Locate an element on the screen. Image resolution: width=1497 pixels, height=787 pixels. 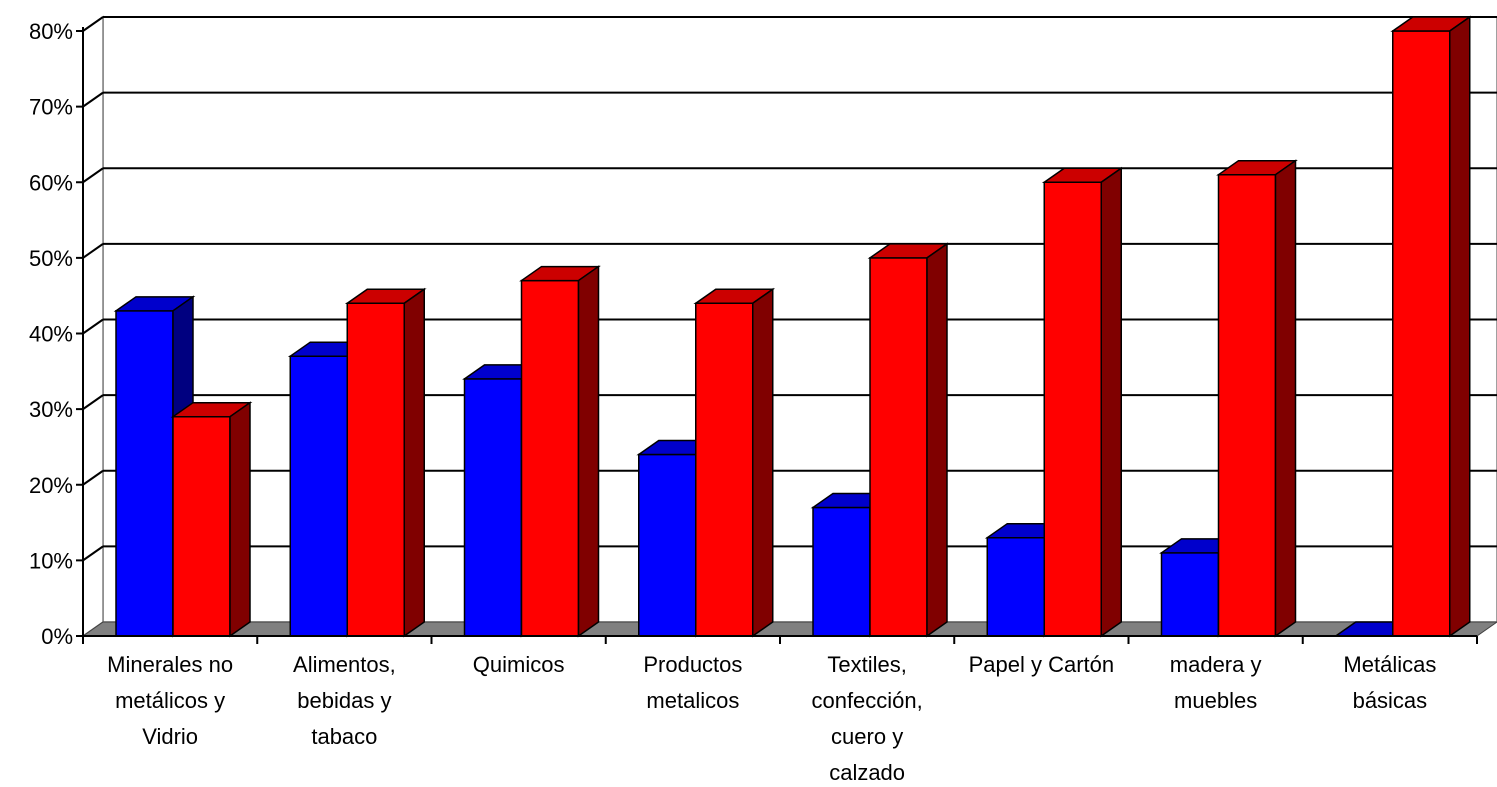
x-category-label-line: Minerales no is located at coordinates (170, 664).